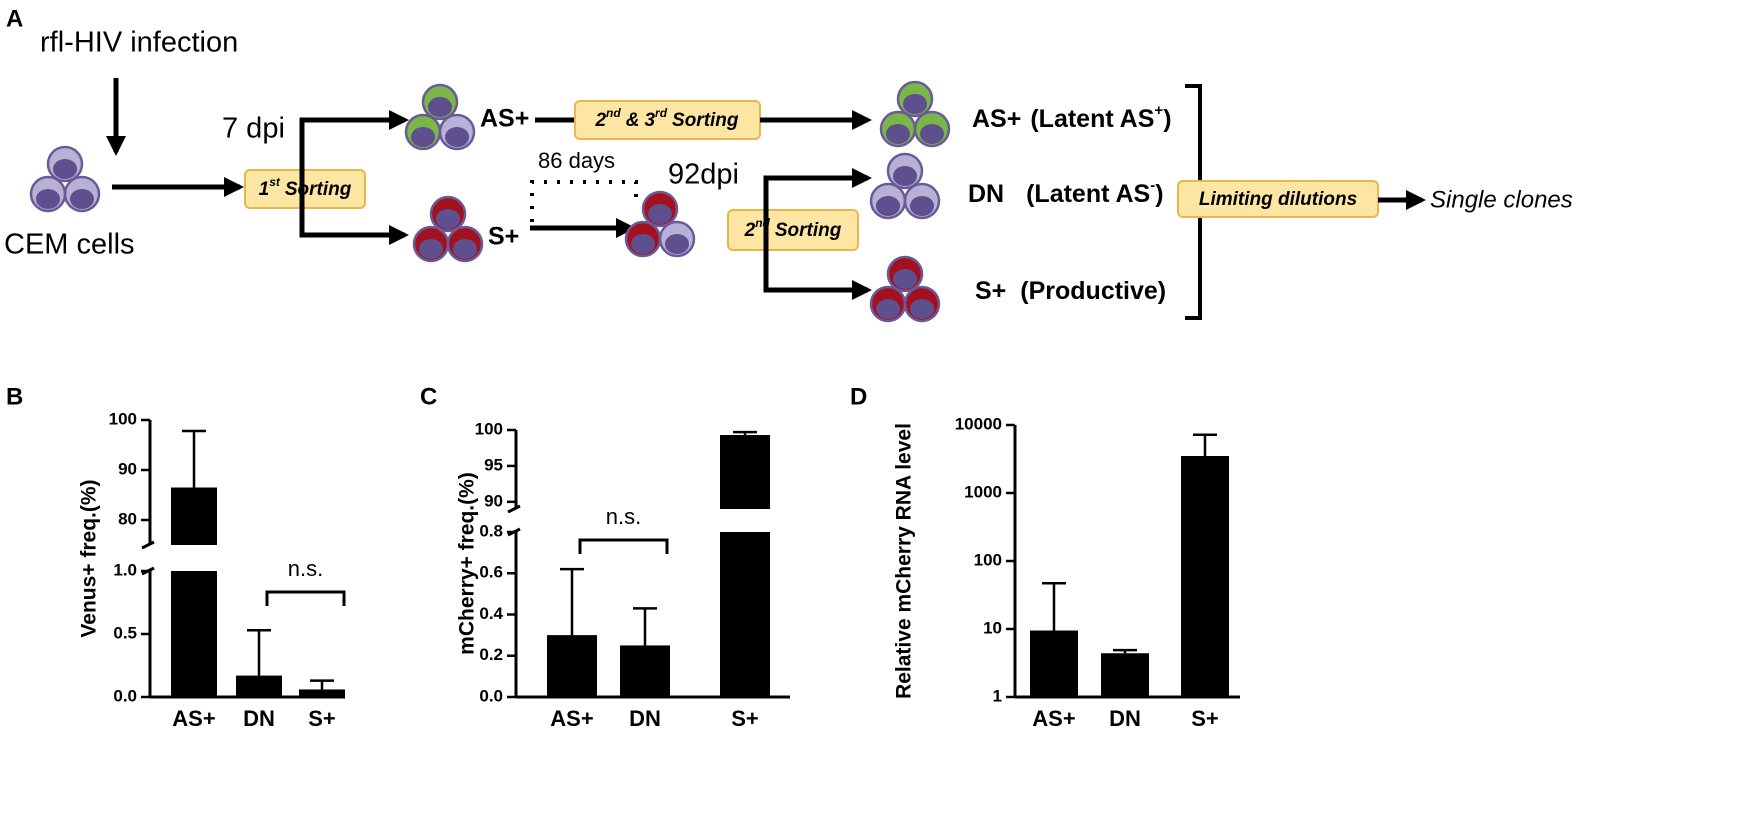 The image size is (1750, 826). I want to click on dpi-label: 7 dpi, so click(253, 129).